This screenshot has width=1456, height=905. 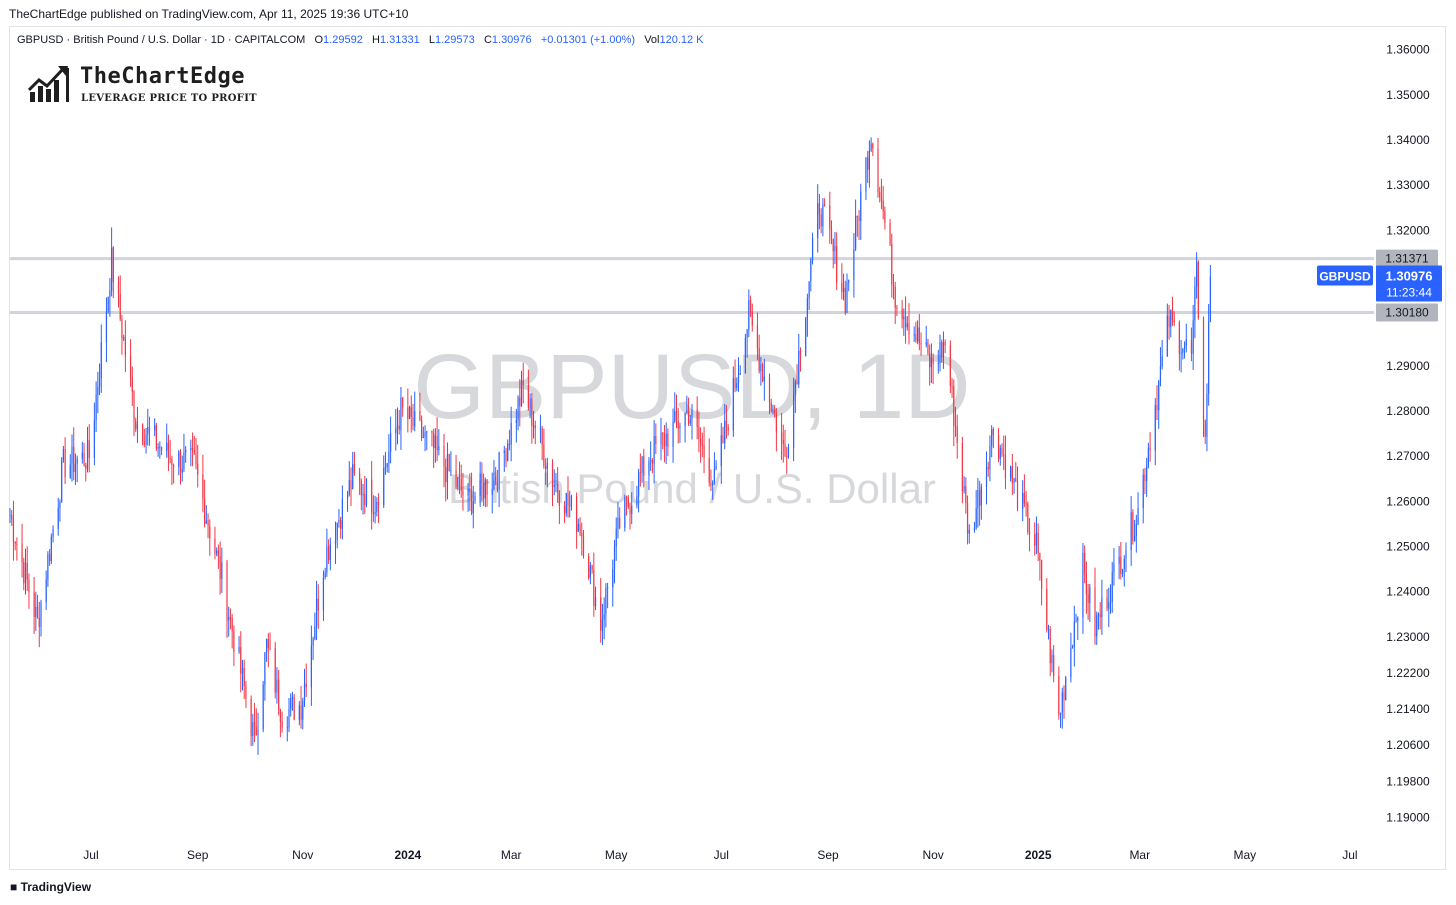 I want to click on y-tick-label: 1.24000, so click(x=1408, y=592).